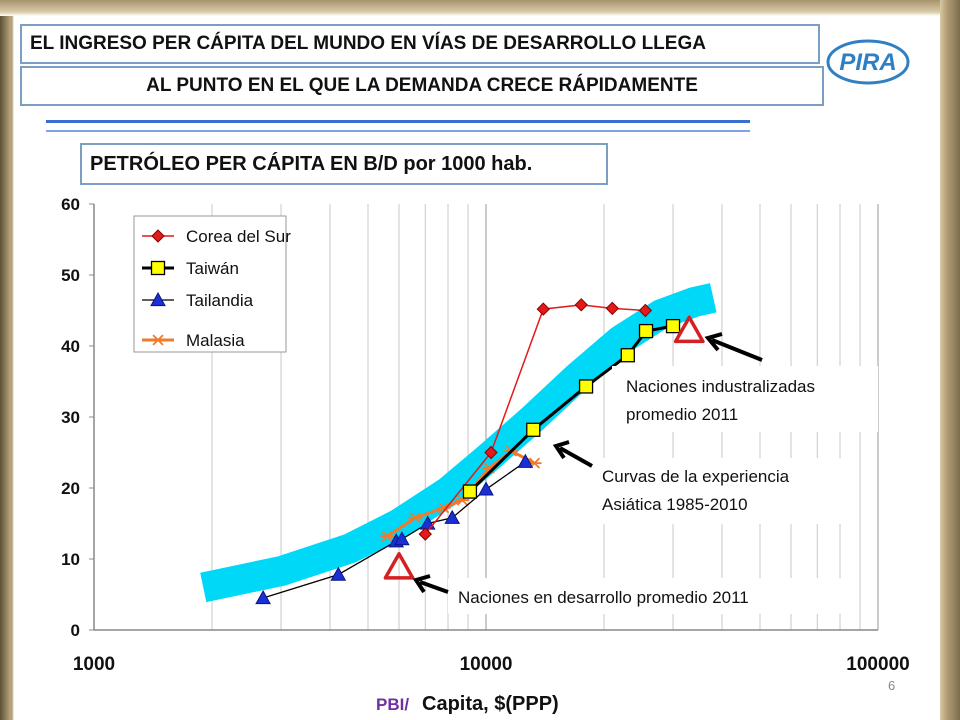  I want to click on arrow-head-industrialized, so click(713, 342).